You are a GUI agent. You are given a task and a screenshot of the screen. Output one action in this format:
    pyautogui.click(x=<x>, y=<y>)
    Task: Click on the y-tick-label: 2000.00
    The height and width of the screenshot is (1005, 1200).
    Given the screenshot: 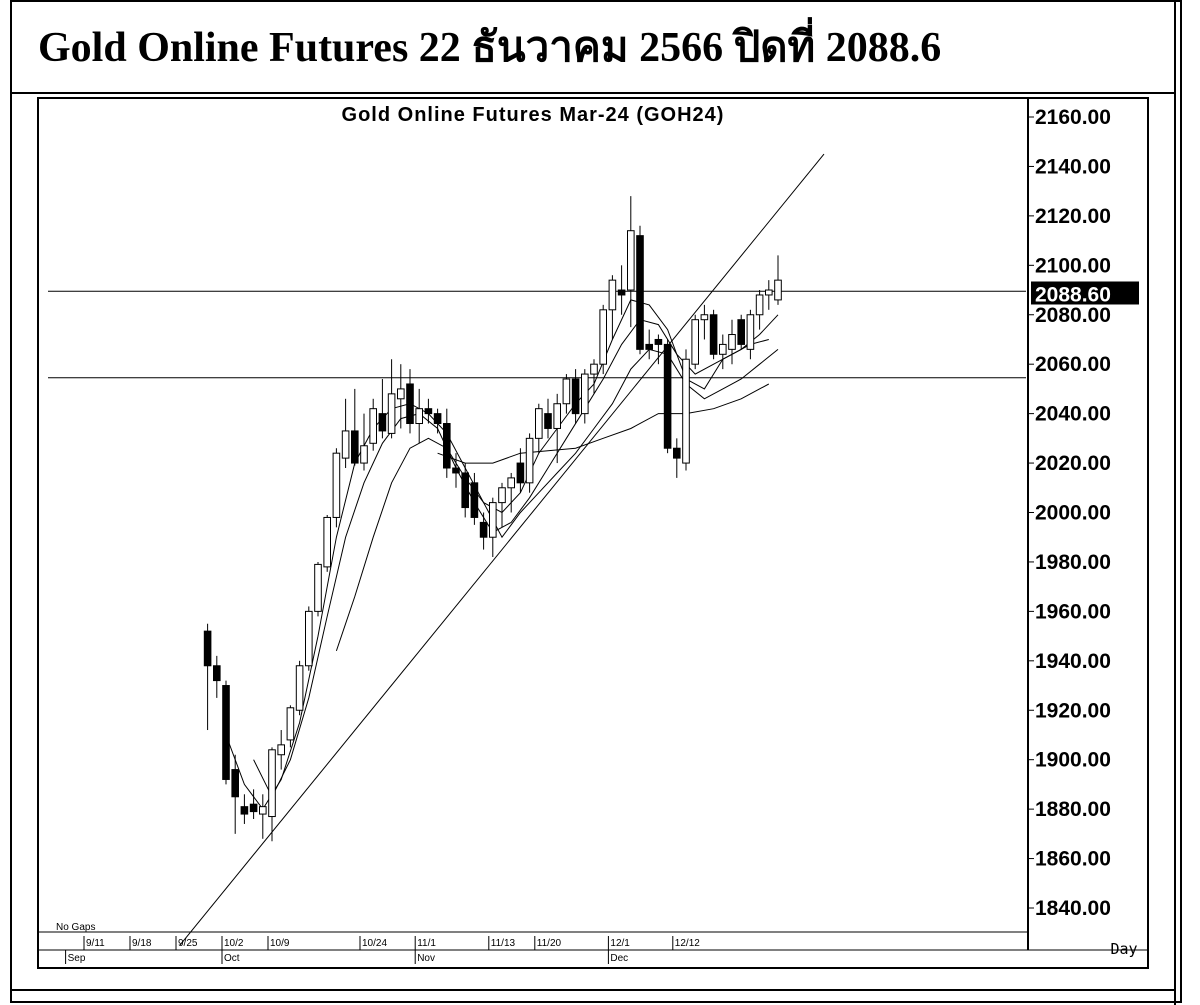 What is the action you would take?
    pyautogui.click(x=1073, y=513)
    